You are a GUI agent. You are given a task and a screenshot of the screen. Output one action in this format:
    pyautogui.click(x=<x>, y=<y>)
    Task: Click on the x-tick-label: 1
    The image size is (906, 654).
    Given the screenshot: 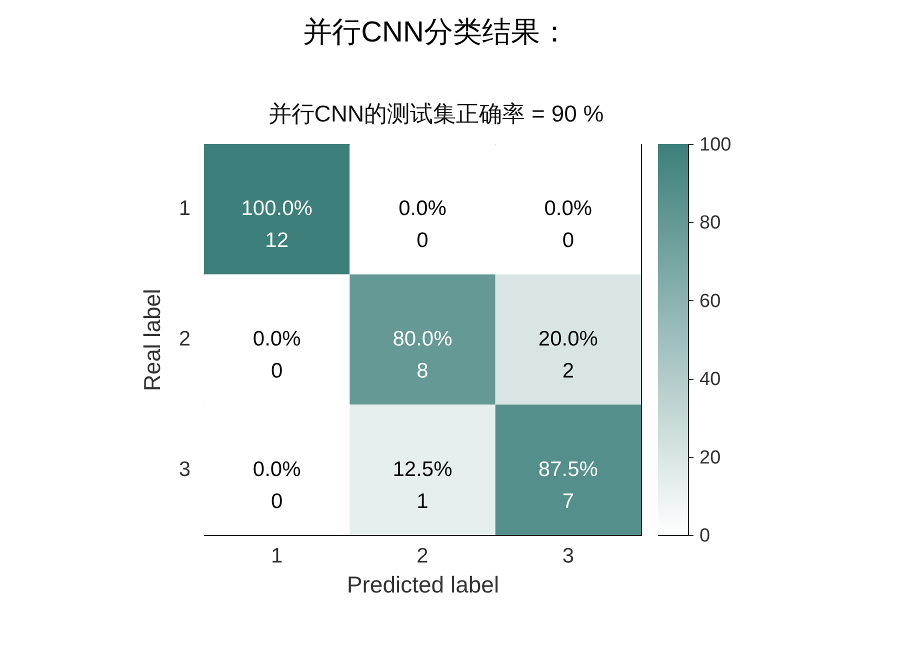 What is the action you would take?
    pyautogui.click(x=276, y=556)
    